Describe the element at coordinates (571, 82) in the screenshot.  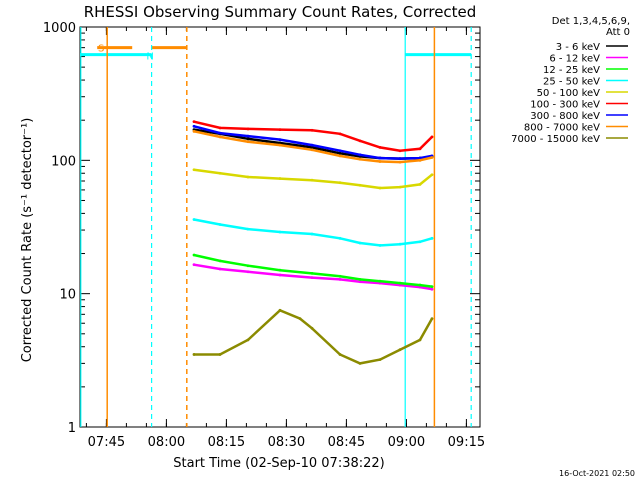
I see `legend-label: 25 - 50 keV` at that location.